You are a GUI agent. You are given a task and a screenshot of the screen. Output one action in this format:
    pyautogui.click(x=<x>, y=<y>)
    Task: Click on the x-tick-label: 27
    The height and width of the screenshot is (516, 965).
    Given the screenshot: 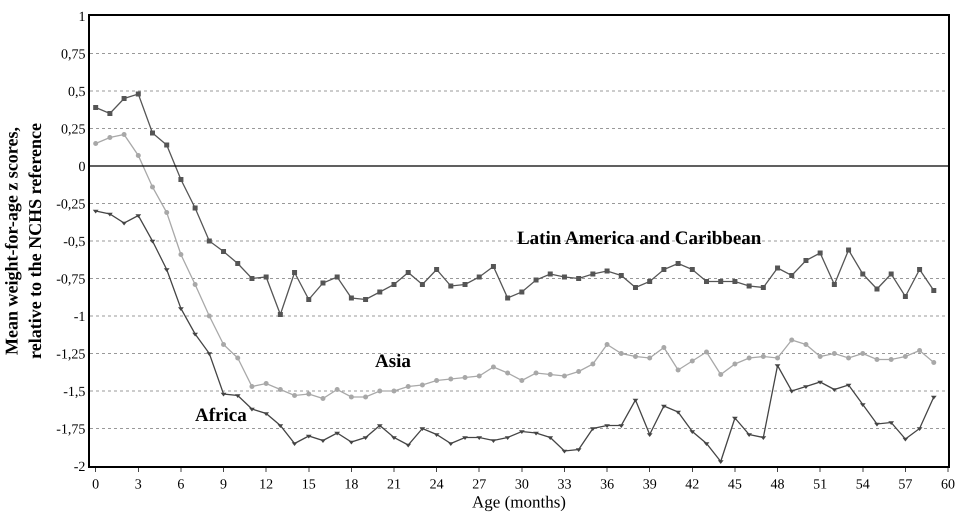 What is the action you would take?
    pyautogui.click(x=479, y=485)
    